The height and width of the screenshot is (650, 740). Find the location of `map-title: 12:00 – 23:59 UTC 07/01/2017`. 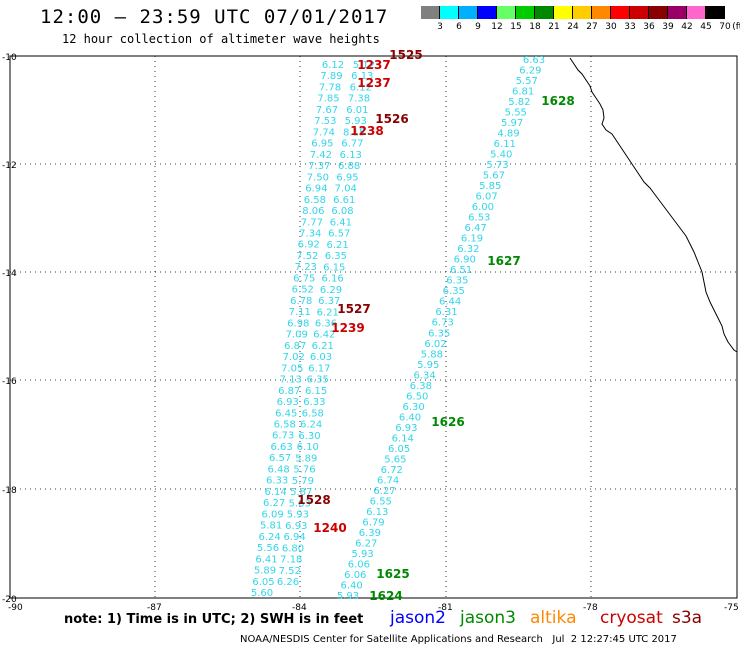

map-title: 12:00 – 23:59 UTC 07/01/2017 is located at coordinates (214, 17).